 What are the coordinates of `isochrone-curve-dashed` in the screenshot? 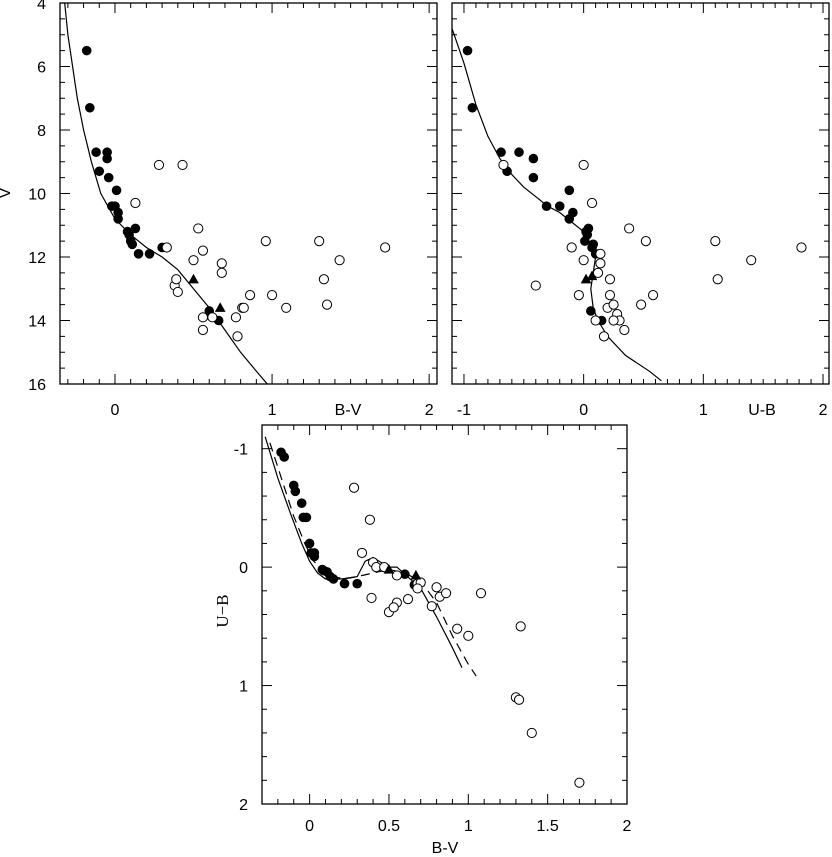 It's located at (373, 559).